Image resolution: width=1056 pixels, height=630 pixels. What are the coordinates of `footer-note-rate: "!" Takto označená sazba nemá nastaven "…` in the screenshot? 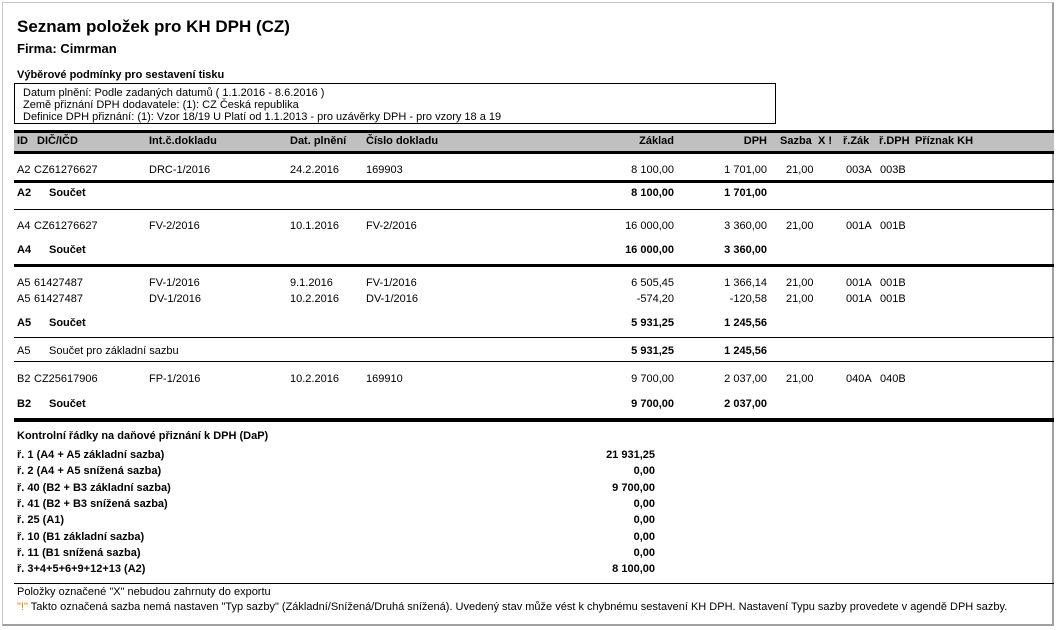 It's located at (512, 607).